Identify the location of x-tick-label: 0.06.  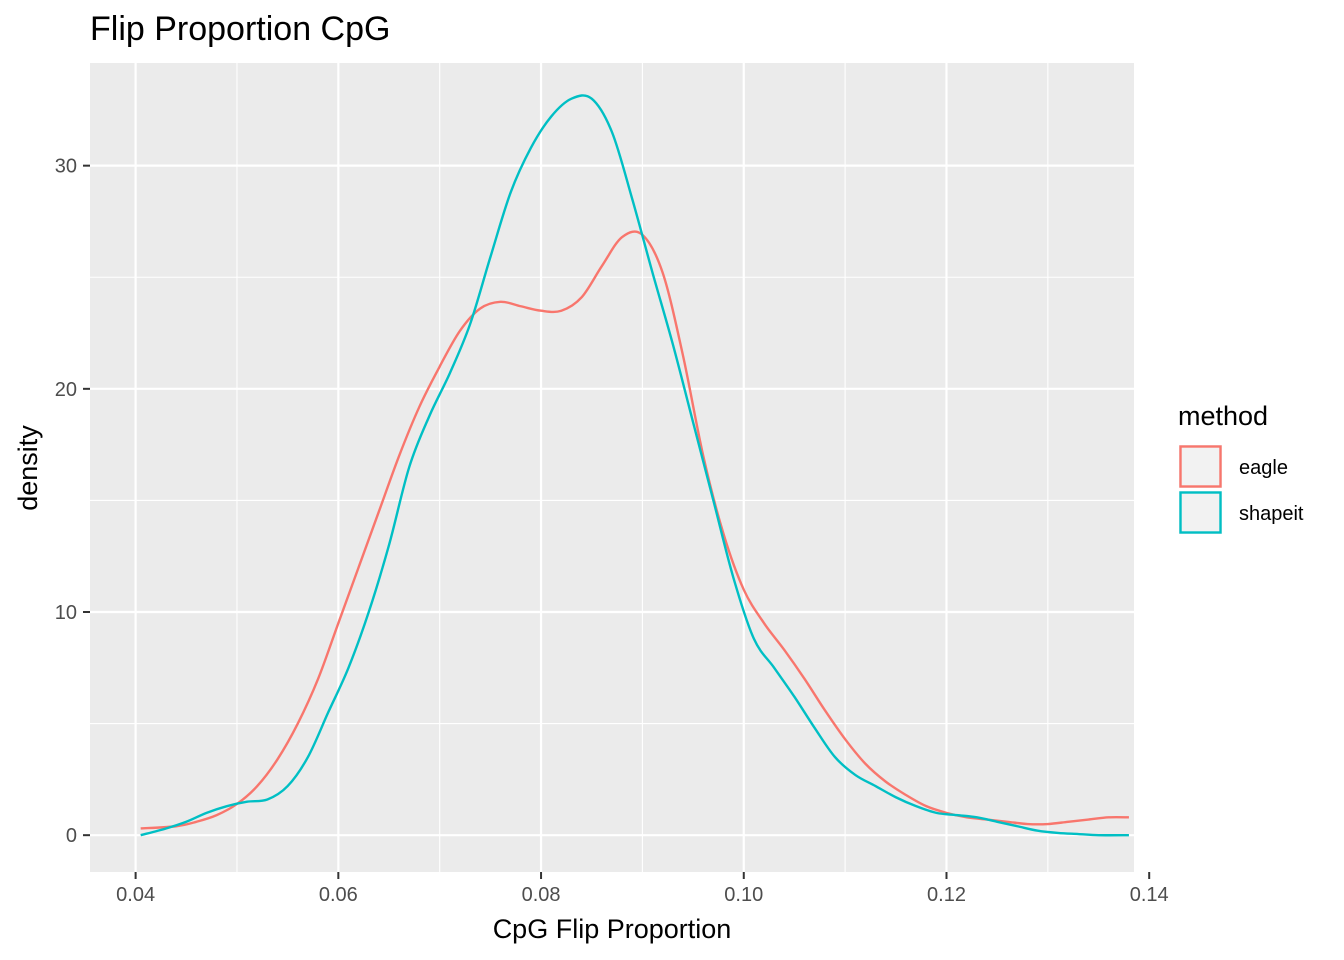
(338, 895).